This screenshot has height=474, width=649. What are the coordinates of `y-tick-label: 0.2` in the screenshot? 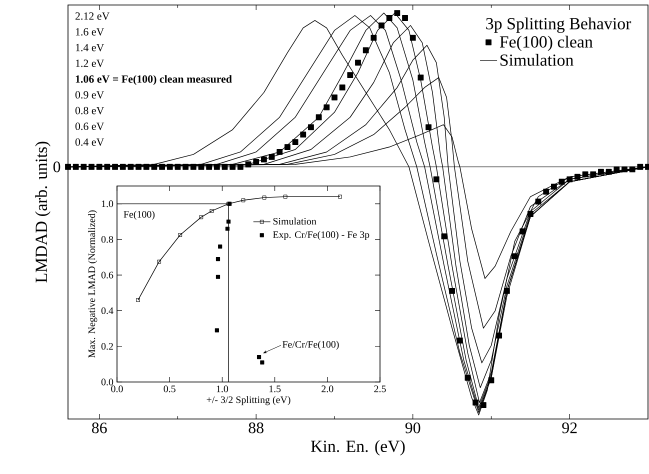 It's located at (107, 346).